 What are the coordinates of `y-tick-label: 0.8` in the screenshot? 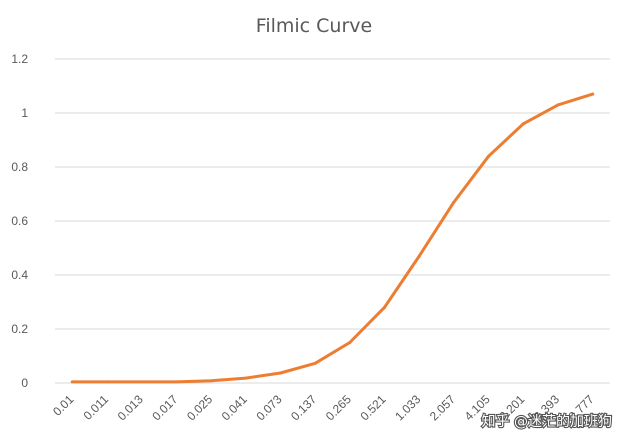 It's located at (19, 167).